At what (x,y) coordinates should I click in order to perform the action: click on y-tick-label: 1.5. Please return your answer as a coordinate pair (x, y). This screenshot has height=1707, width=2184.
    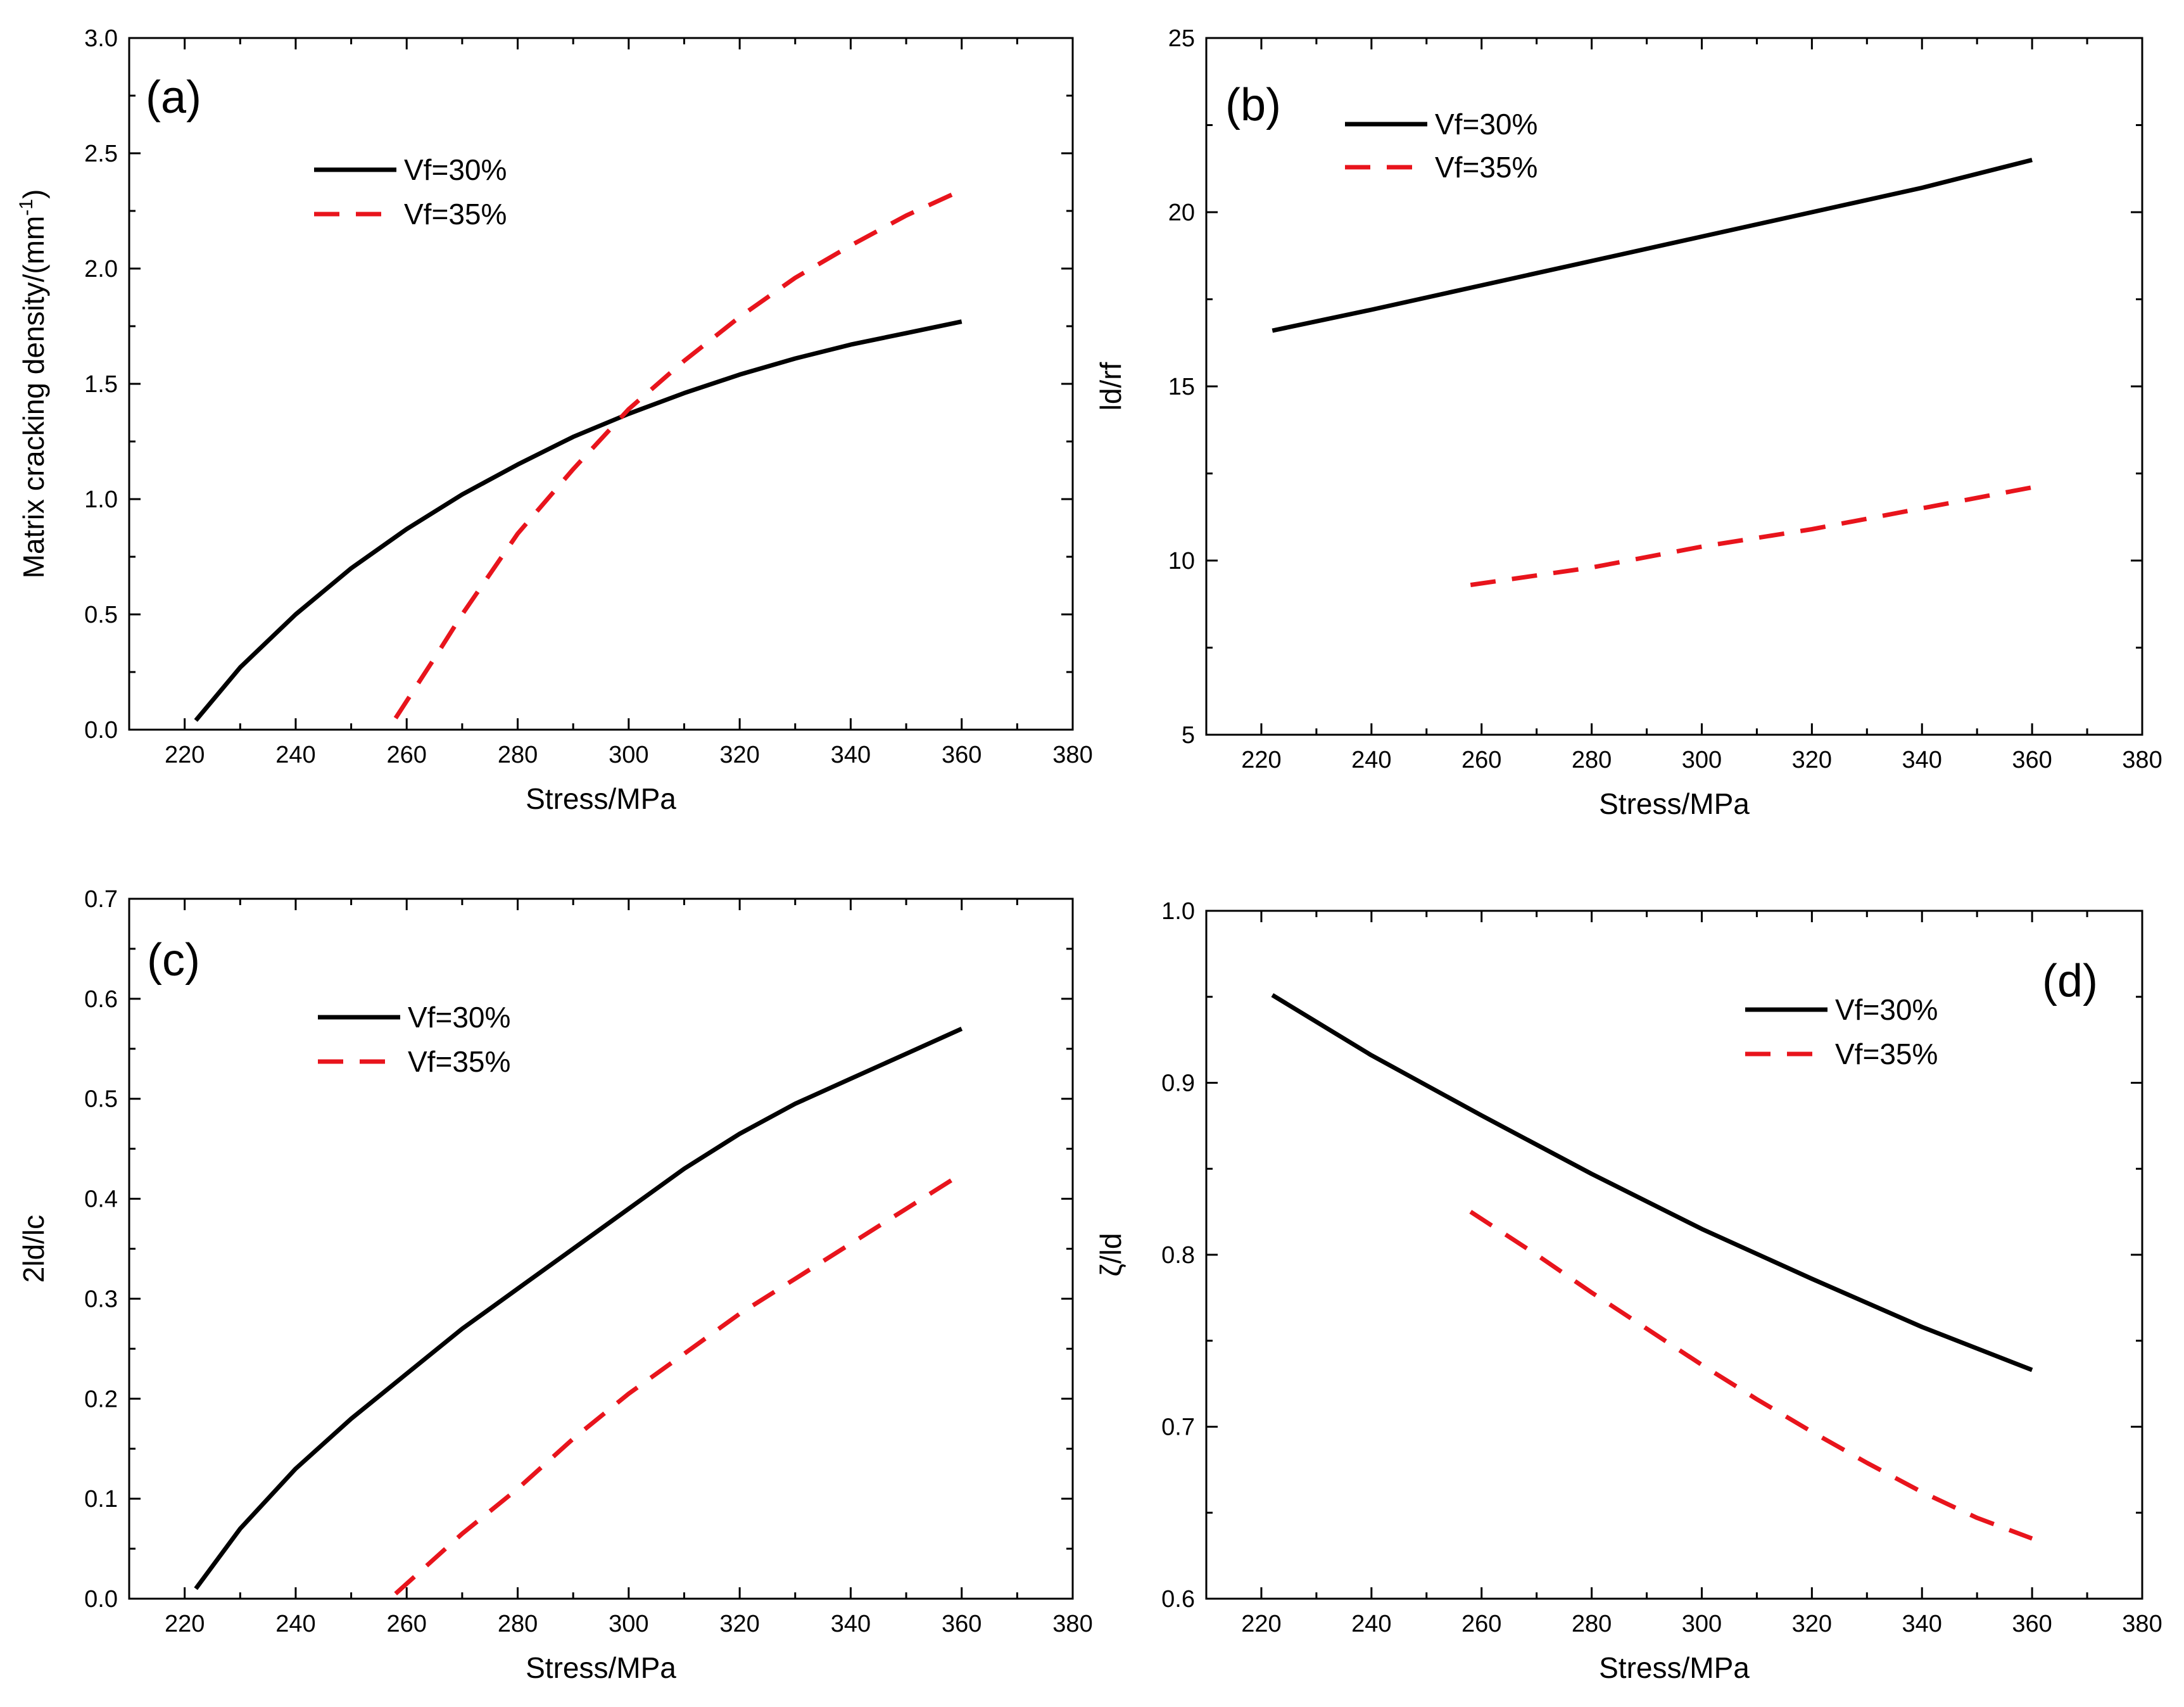
    Looking at the image, I should click on (101, 385).